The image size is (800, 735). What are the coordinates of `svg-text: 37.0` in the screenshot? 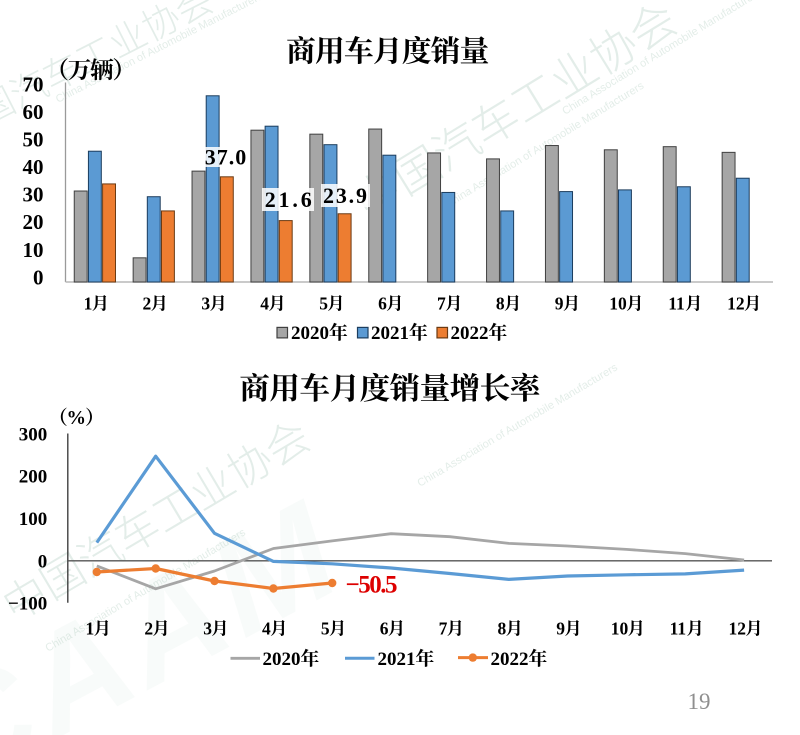 It's located at (226, 157).